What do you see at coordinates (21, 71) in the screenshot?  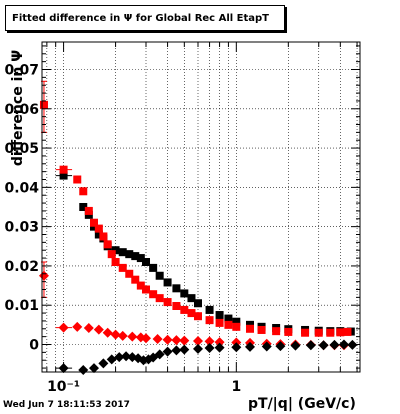 I see `y-tick-label: 0.07` at bounding box center [21, 71].